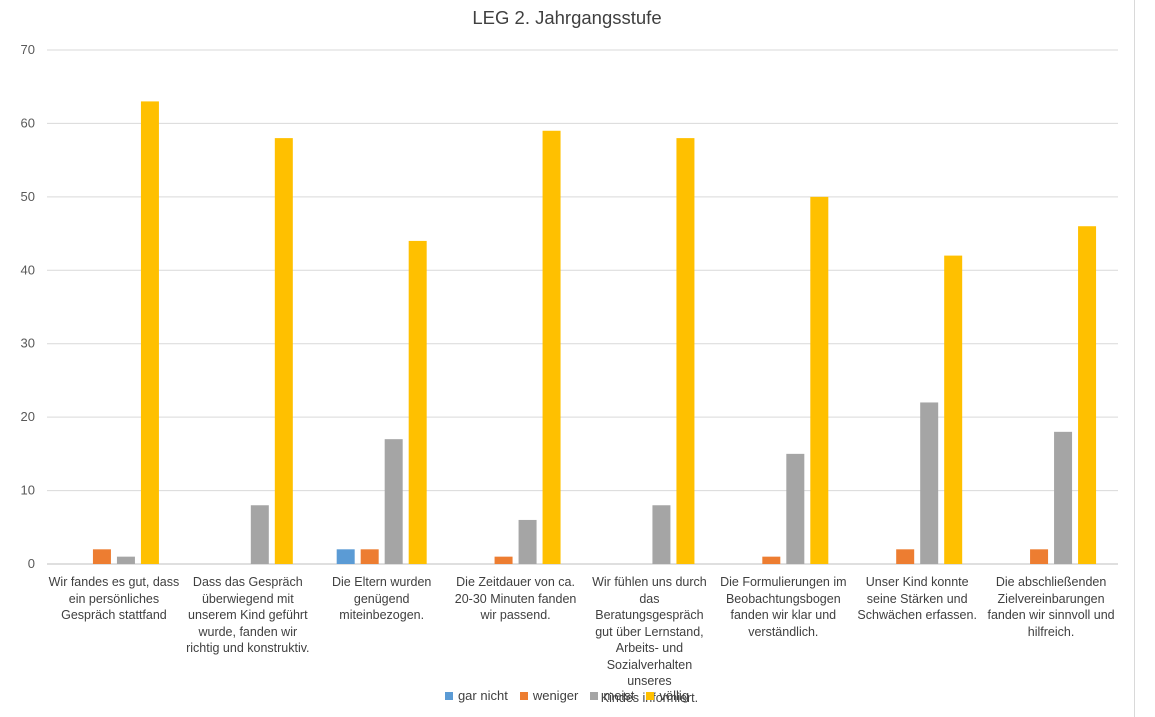  Describe the element at coordinates (649, 582) in the screenshot. I see `x-category-label-line: Wir fühlen uns durch` at that location.